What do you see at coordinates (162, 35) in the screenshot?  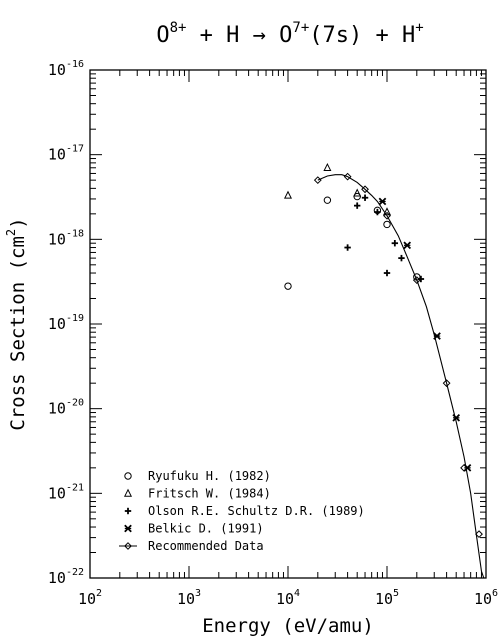 I see `title-text-part: O` at bounding box center [162, 35].